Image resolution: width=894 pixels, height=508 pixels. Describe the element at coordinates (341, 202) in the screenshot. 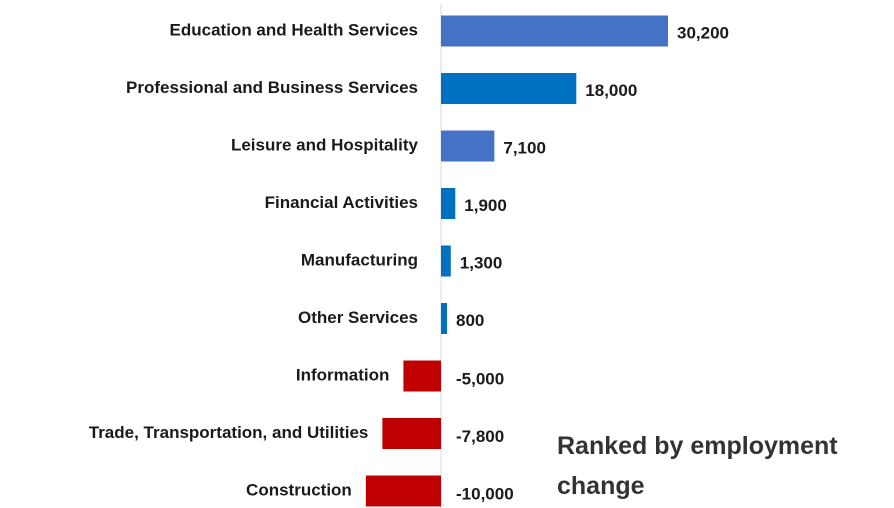

I see `category-label: Financial Activities` at that location.